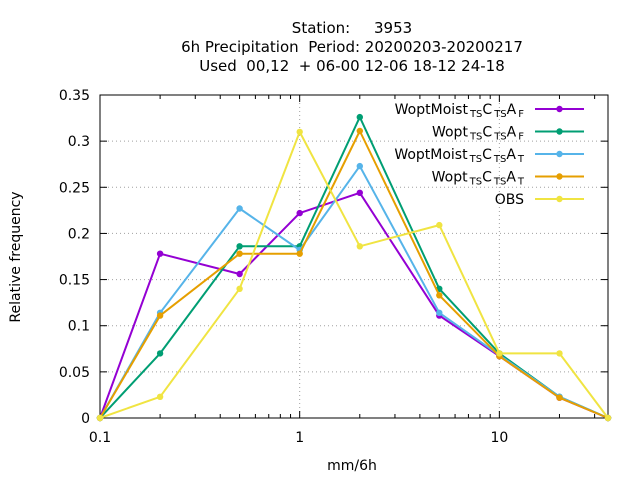 Image resolution: width=640 pixels, height=480 pixels. I want to click on chart-title-line-3: Used 00,12 + 06-00 12-06 18-12 24-18, so click(352, 66).